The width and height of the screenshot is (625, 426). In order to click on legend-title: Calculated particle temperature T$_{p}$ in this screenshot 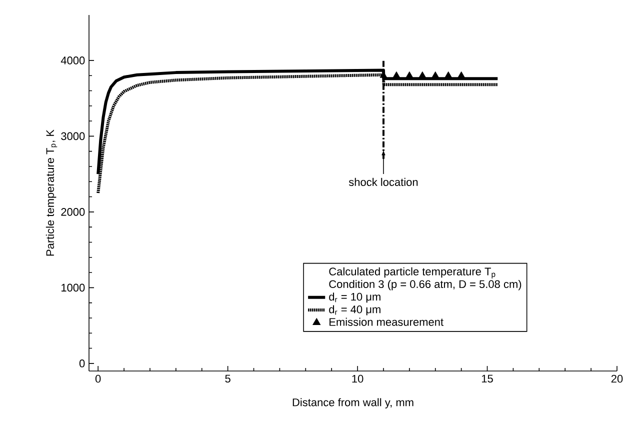, I will do `click(412, 273)`.